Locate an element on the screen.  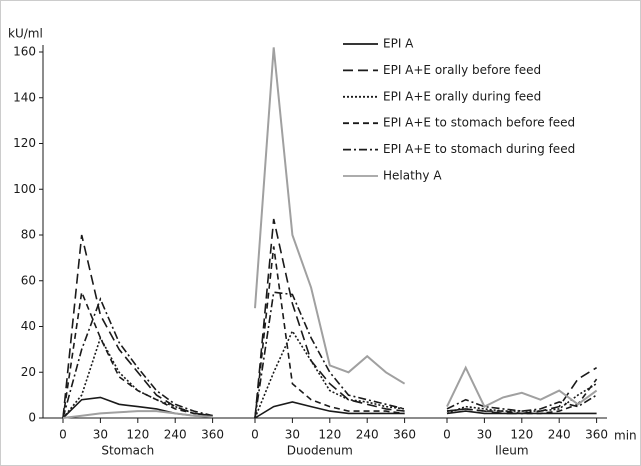
legend-label: EPI A+E orally before feed is located at coordinates (462, 70).